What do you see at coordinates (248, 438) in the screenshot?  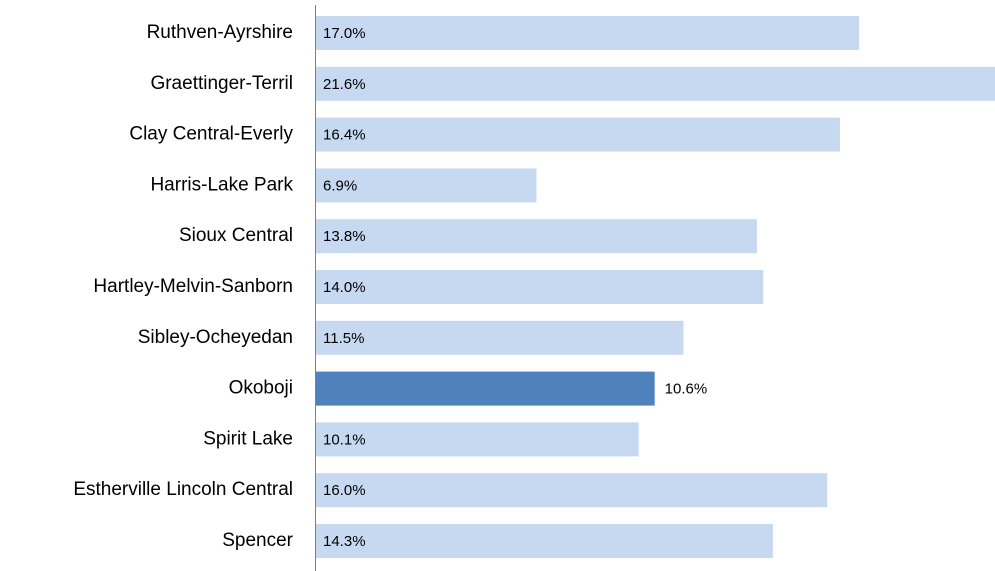 I see `category-label: Spirit Lake` at bounding box center [248, 438].